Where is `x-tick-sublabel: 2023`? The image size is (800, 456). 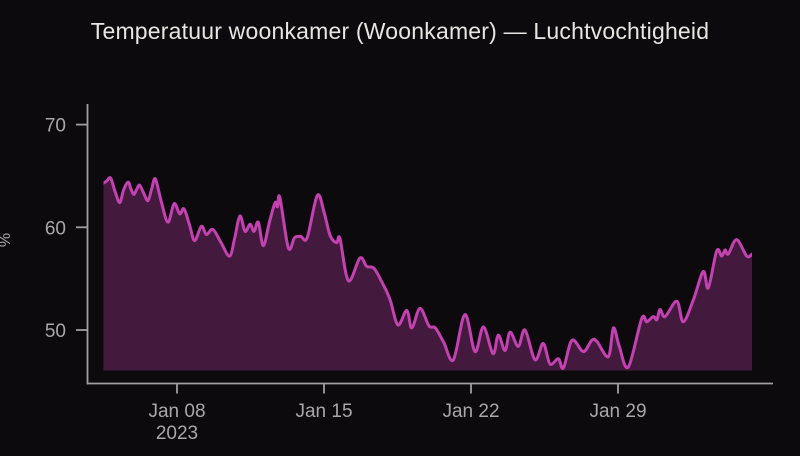 x-tick-sublabel: 2023 is located at coordinates (177, 433).